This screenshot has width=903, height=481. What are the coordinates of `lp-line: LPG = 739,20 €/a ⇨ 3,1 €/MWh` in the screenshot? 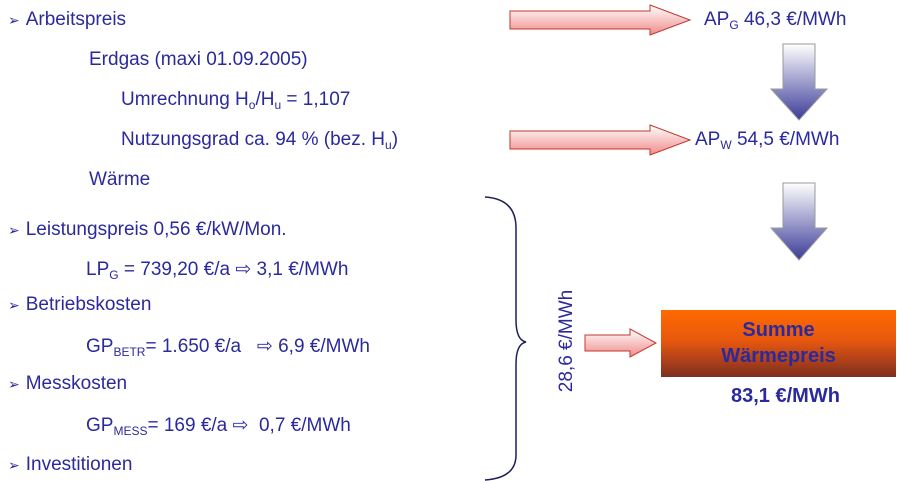 It's located at (217, 270).